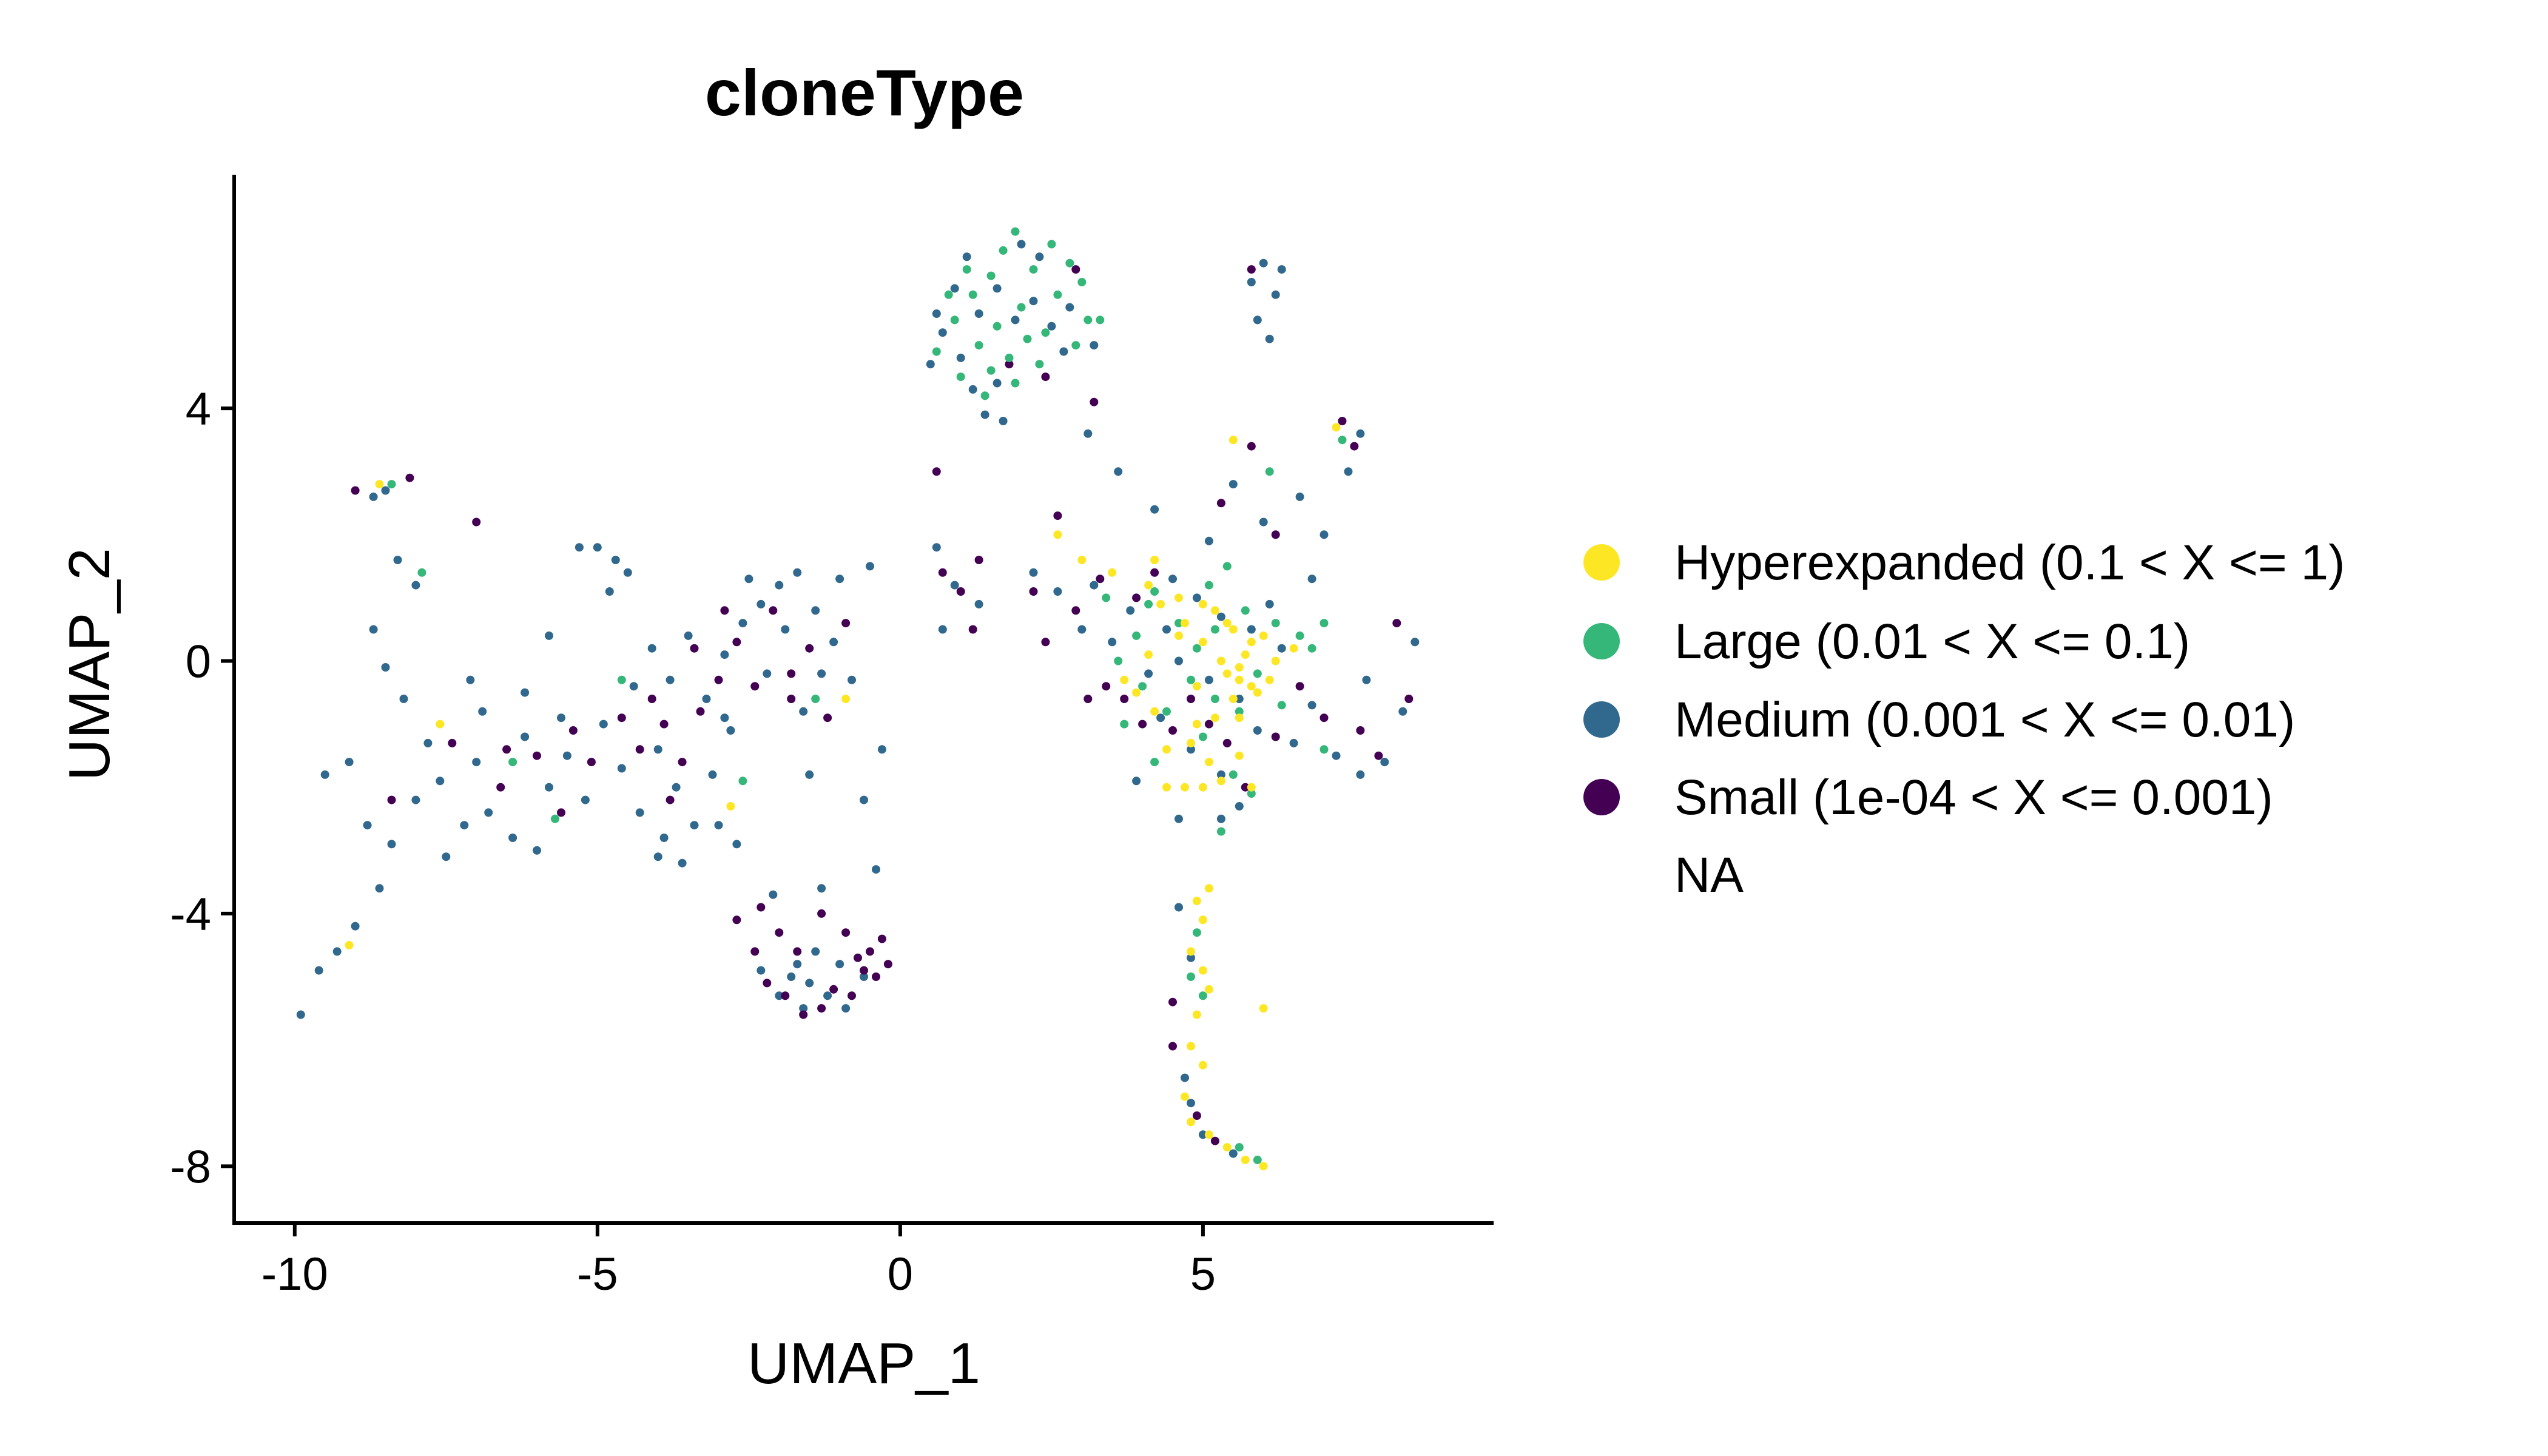 The image size is (2548, 1456). What do you see at coordinates (294, 1274) in the screenshot?
I see `x-tick-label: -10` at bounding box center [294, 1274].